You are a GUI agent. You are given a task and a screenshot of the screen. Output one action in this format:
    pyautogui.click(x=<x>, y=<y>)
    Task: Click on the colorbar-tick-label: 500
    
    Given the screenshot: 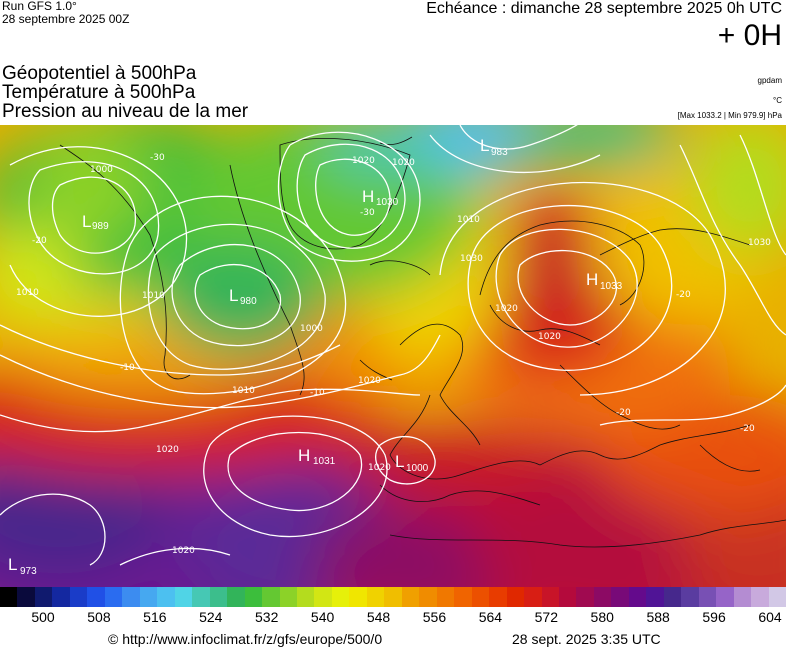 What is the action you would take?
    pyautogui.click(x=43, y=617)
    